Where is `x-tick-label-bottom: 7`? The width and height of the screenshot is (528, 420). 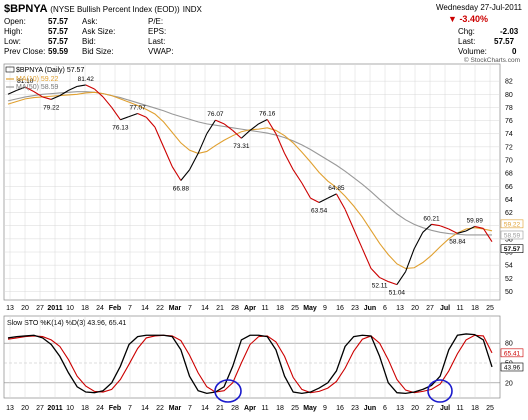 x-tick-label-bottom: 7 is located at coordinates (130, 408).